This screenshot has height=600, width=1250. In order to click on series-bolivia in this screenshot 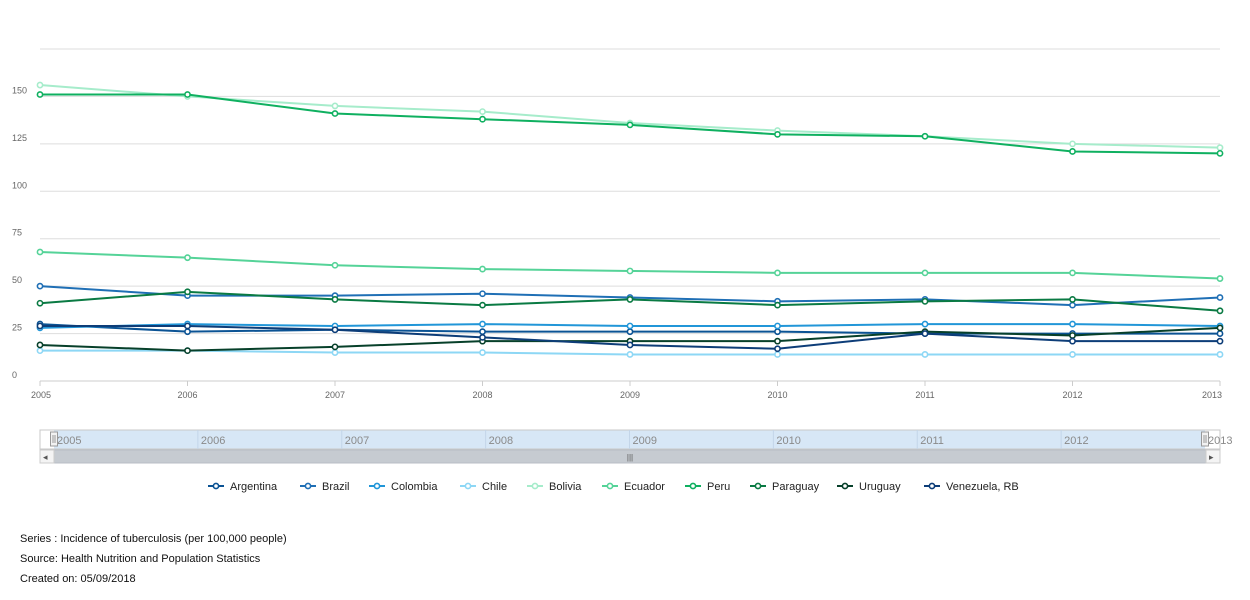, I will do `click(630, 116)`.